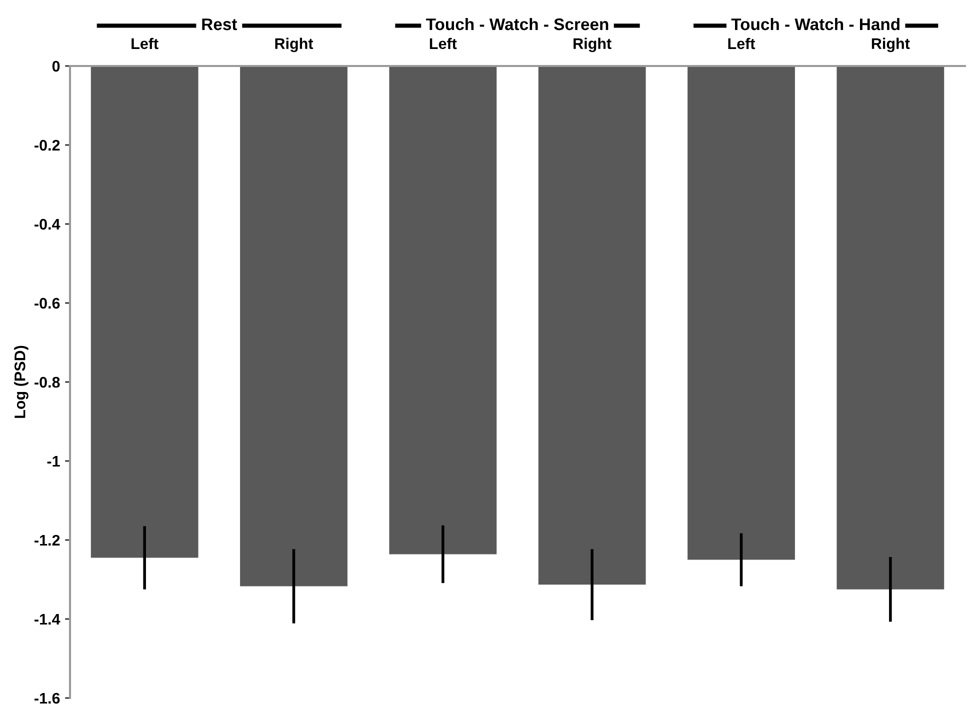 The width and height of the screenshot is (973, 707). I want to click on text: Touch - Watch - Hand, so click(815, 24).